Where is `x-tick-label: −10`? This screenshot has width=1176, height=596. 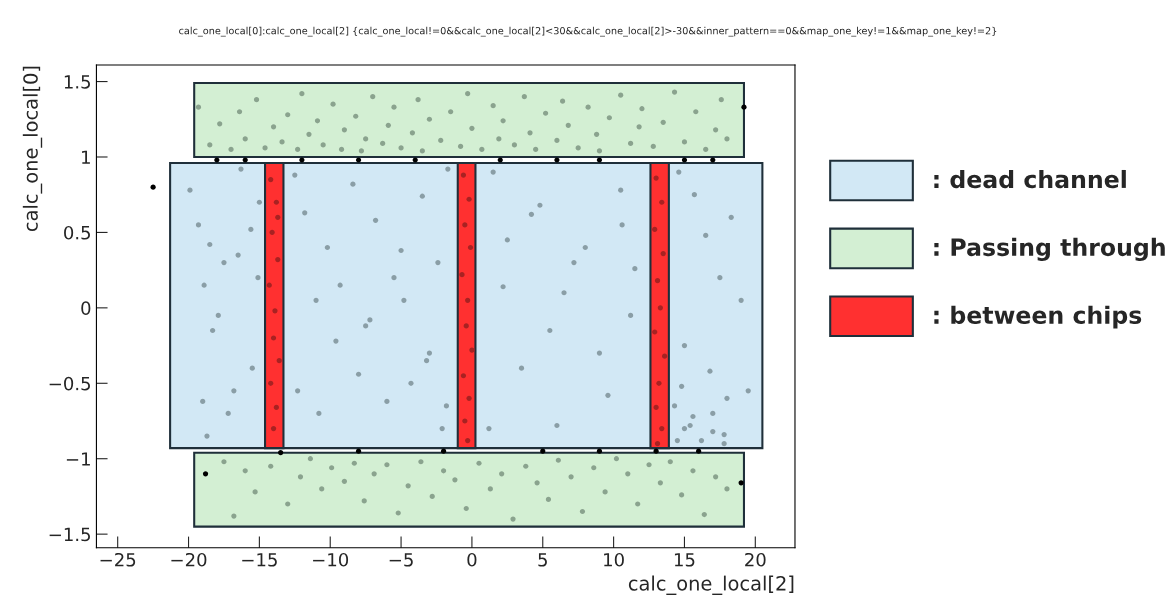
x-tick-label: −10 is located at coordinates (331, 559).